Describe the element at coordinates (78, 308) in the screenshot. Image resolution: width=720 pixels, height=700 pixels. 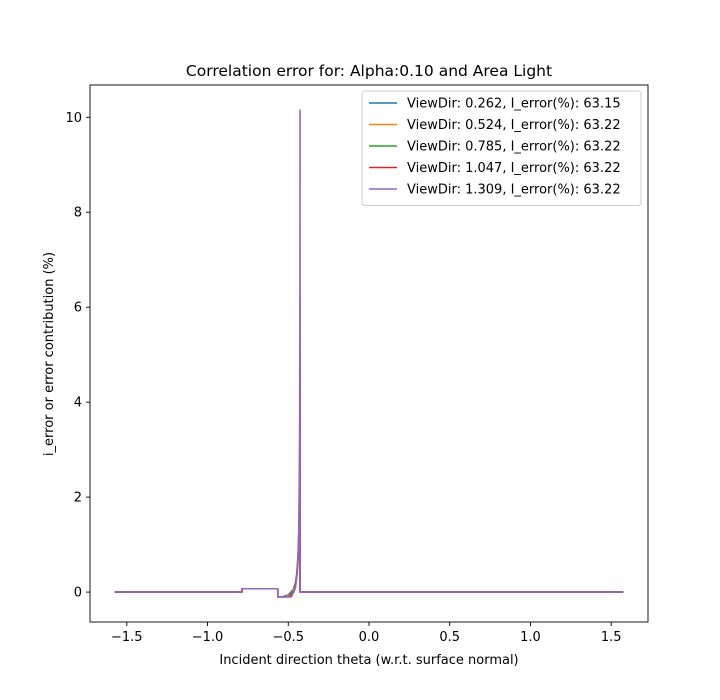
I see `y-tick-label: 6` at that location.